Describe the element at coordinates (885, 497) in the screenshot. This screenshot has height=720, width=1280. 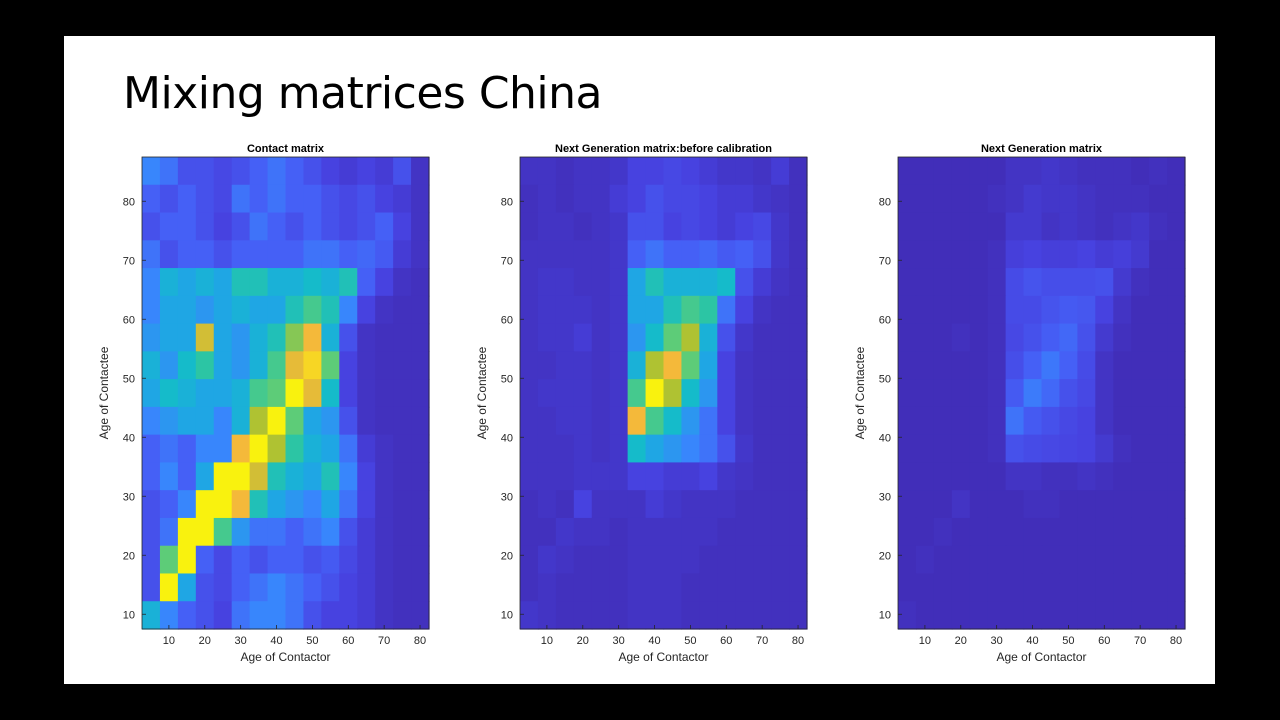
I see `y-tick-label: 30` at that location.